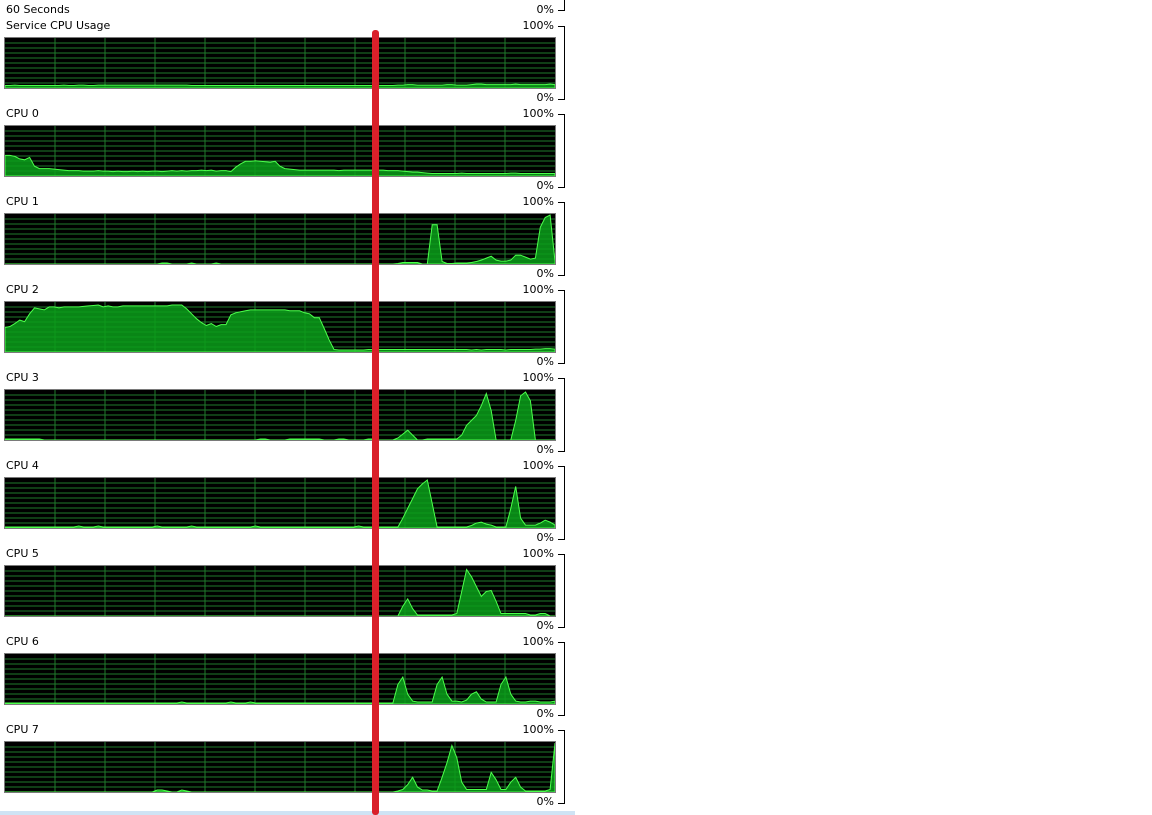 The image size is (1152, 815). What do you see at coordinates (22, 641) in the screenshot?
I see `graph-title: CPU 6` at bounding box center [22, 641].